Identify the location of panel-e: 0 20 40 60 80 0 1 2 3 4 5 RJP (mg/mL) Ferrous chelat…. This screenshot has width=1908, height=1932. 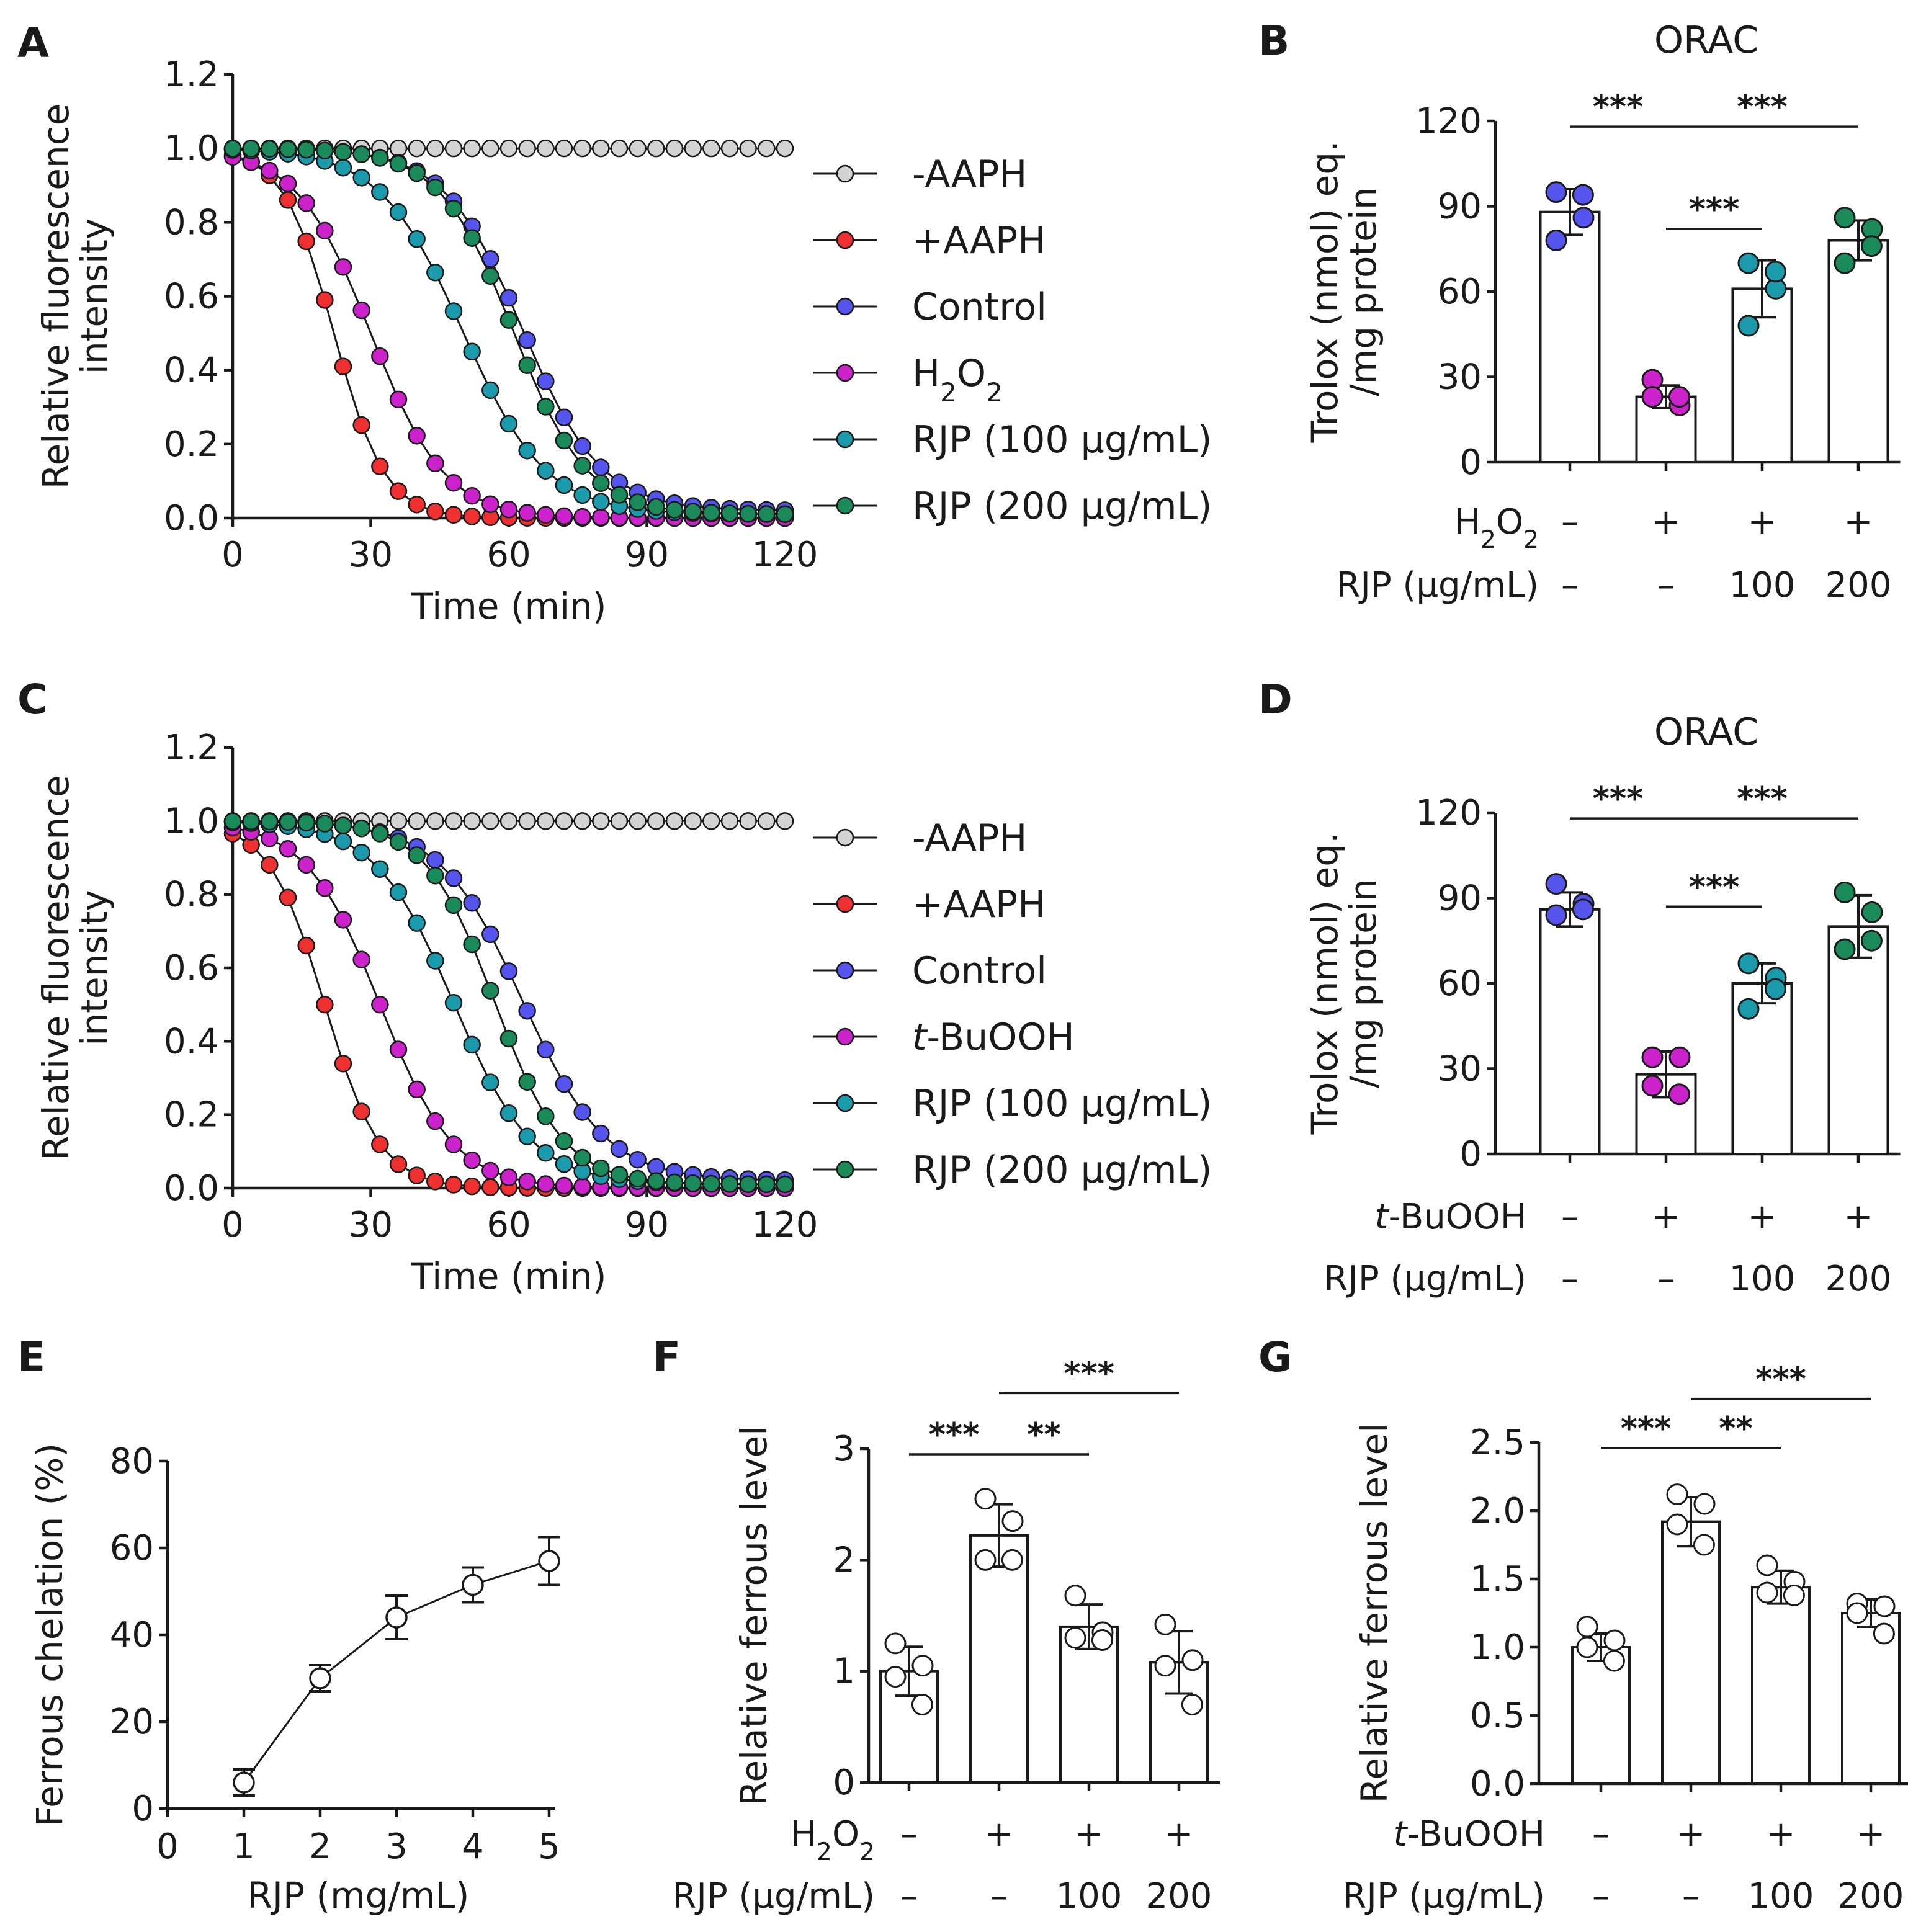
(294, 1678).